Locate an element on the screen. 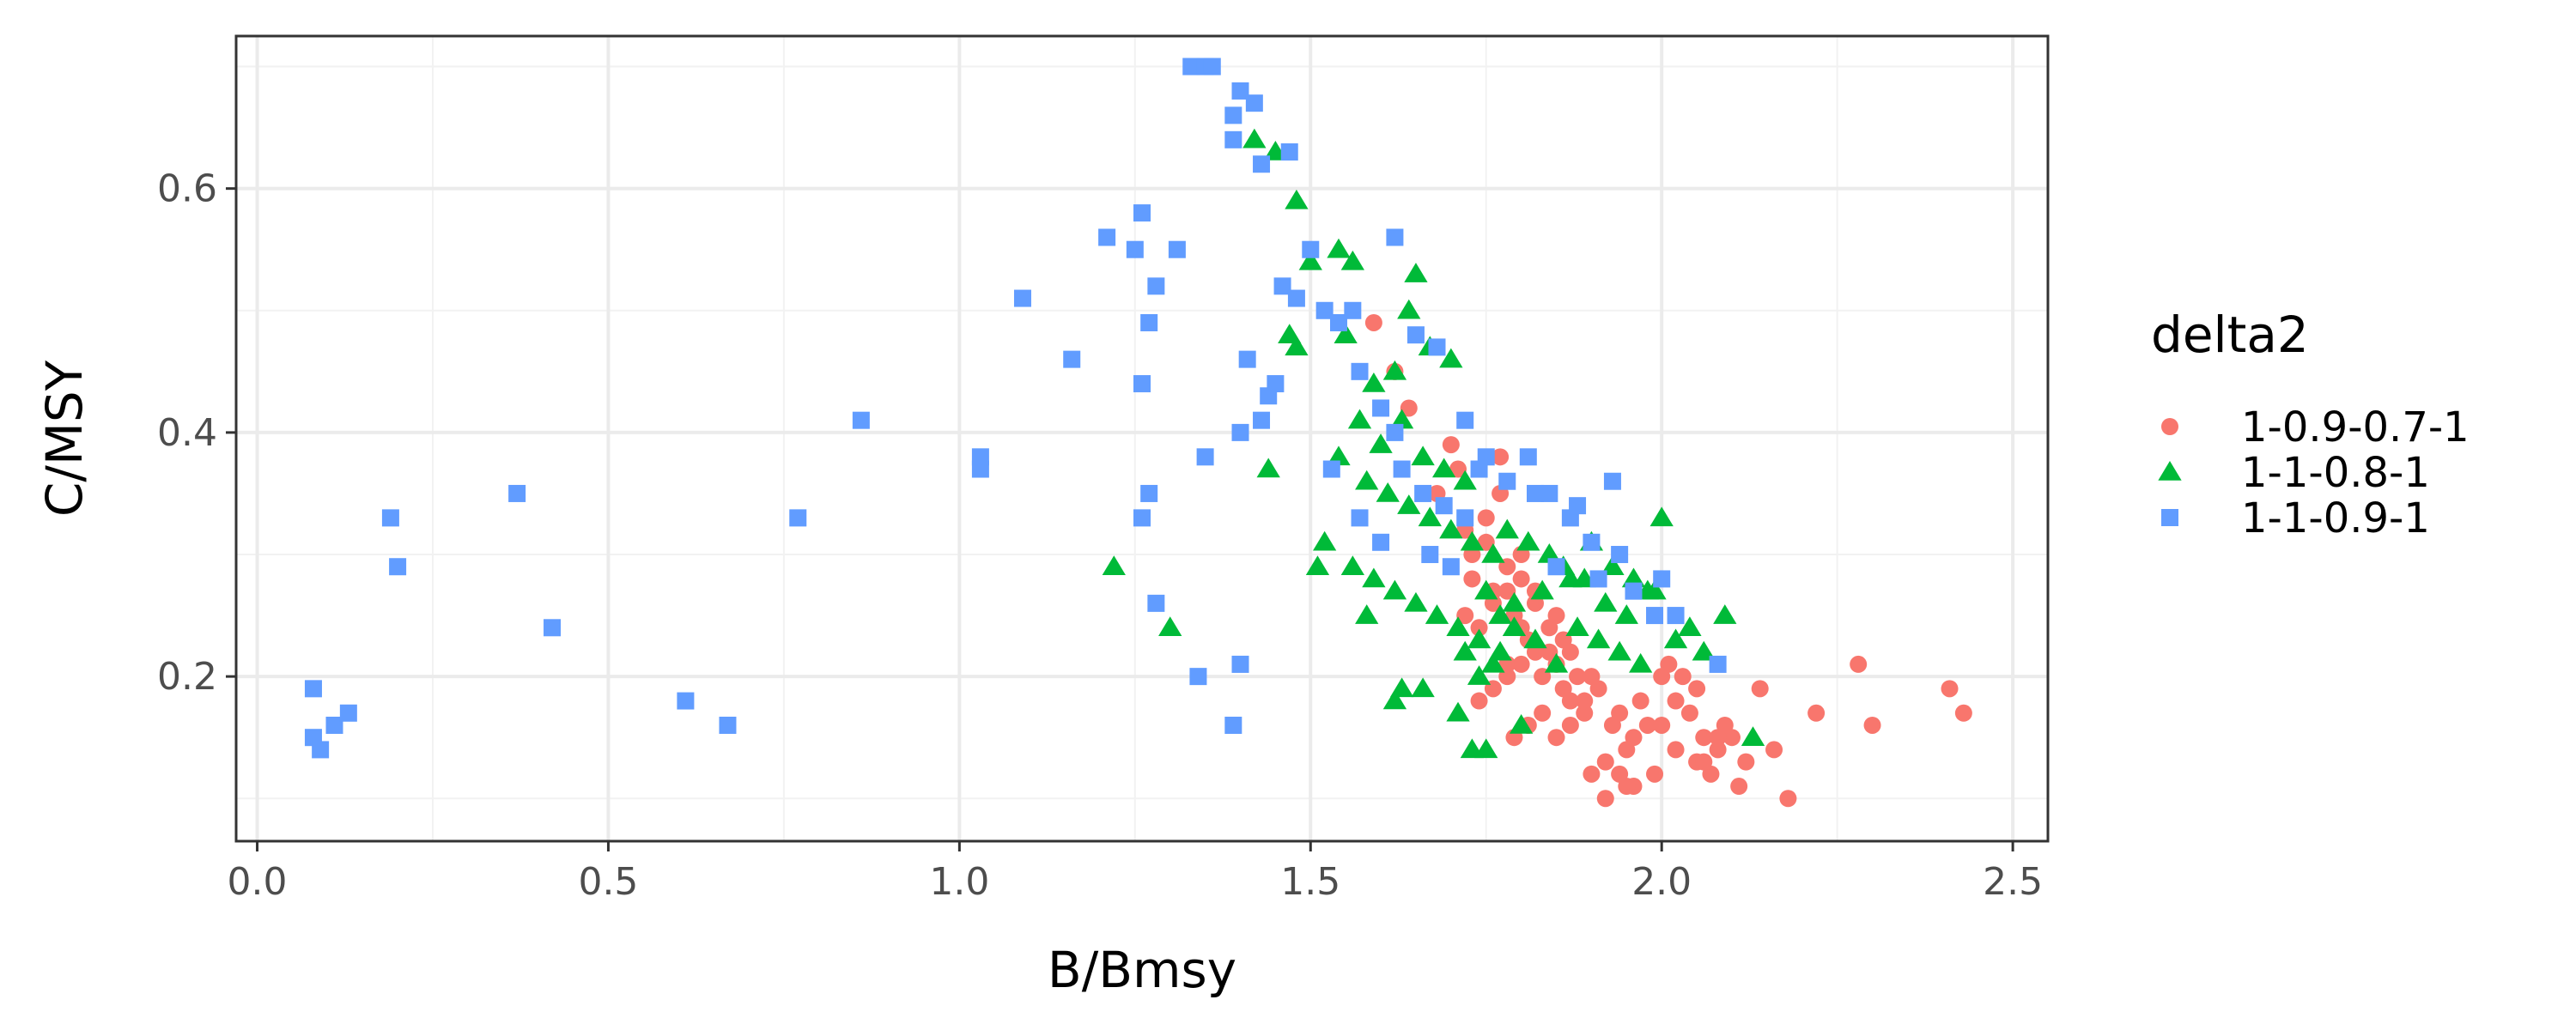 The height and width of the screenshot is (1030, 2576). y-tick-label: 0.2 is located at coordinates (187, 677).